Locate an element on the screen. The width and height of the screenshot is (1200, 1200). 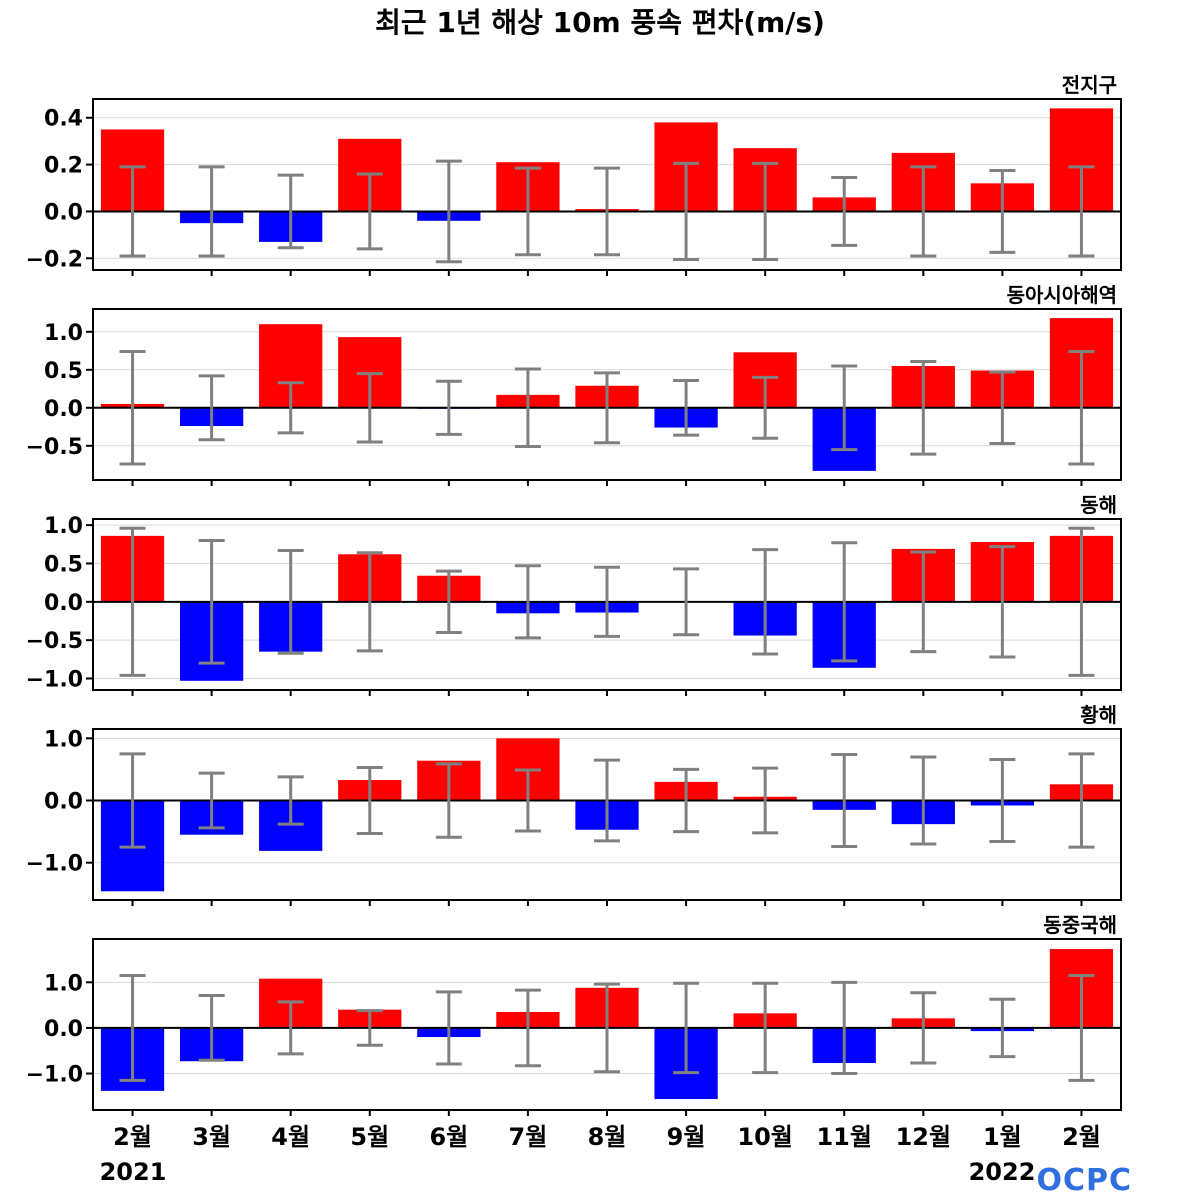
region-label: 동중국해 is located at coordinates (1080, 925).